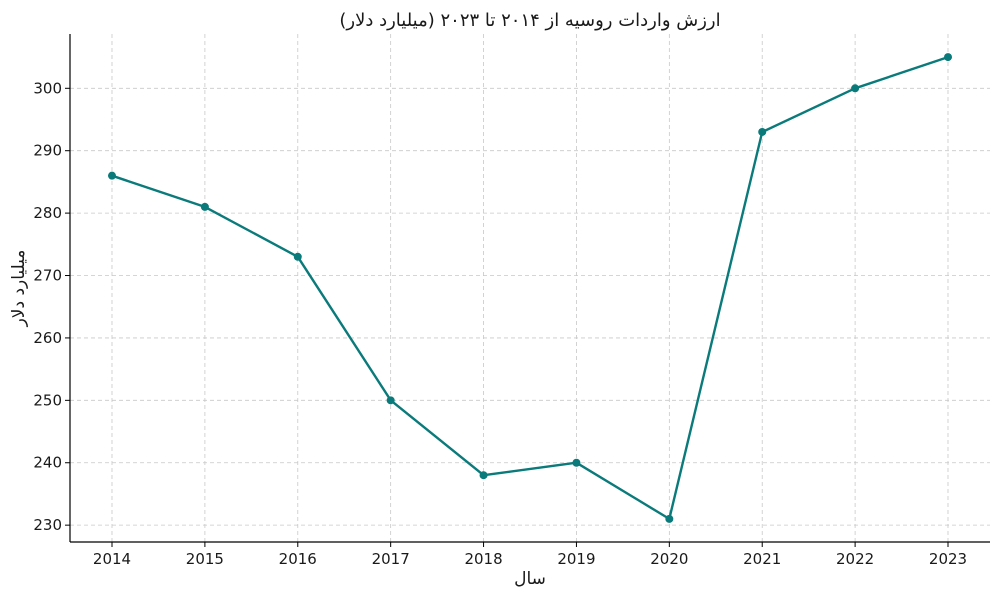  Describe the element at coordinates (47, 525) in the screenshot. I see `y-tick-label: 230` at that location.